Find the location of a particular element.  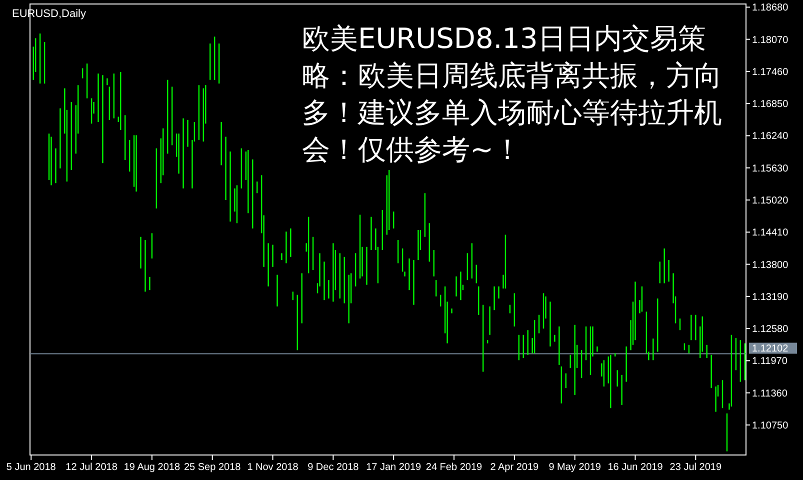

y-tick-label: 1.13190 is located at coordinates (770, 297).